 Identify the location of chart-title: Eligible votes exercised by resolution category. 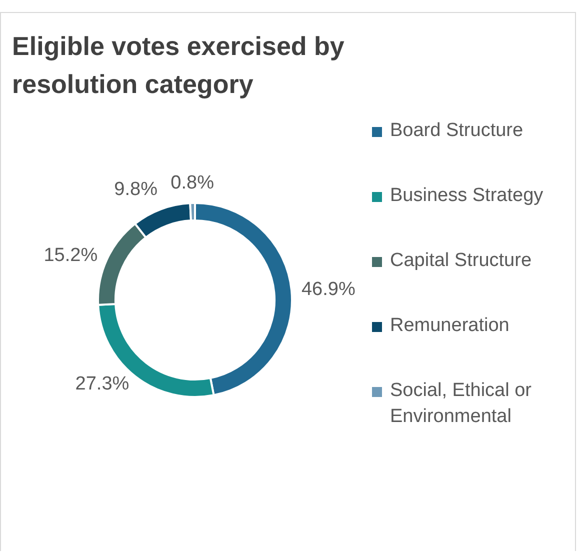
(179, 65).